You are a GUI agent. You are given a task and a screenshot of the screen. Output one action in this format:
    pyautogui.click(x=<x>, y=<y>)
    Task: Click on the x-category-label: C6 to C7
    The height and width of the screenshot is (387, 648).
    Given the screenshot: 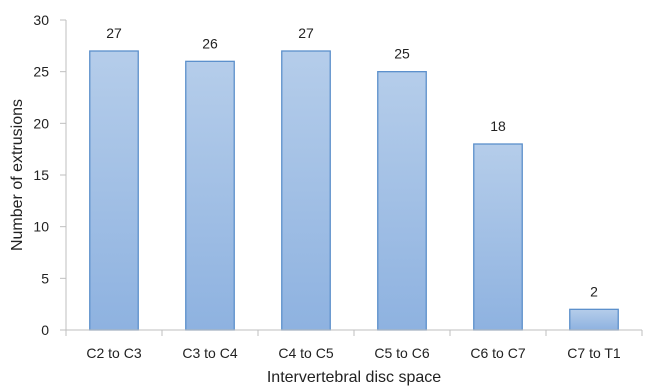 What is the action you would take?
    pyautogui.click(x=497, y=353)
    